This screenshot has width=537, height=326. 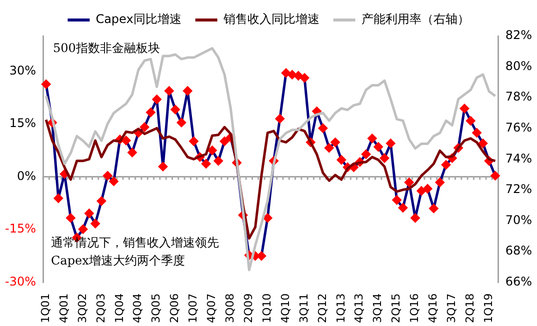 I want to click on x-tick-label: 3Q14, so click(x=377, y=308).